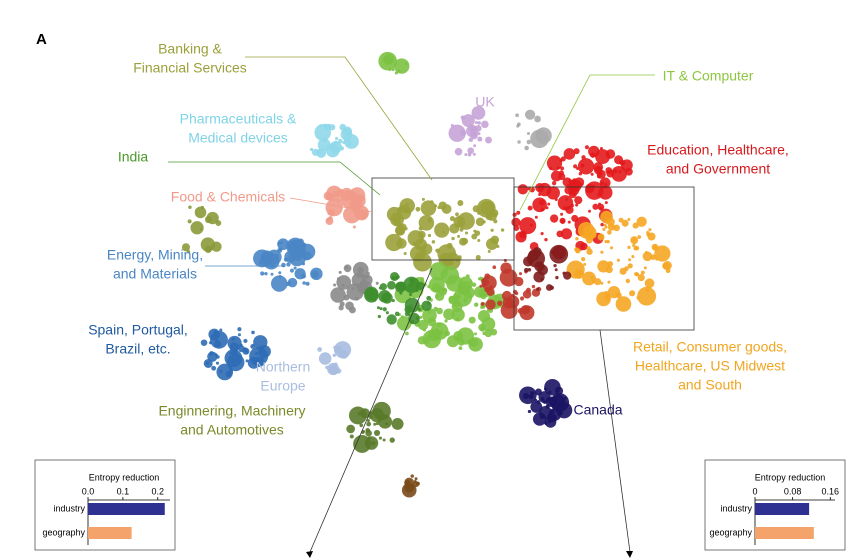 This screenshot has height=559, width=854. What do you see at coordinates (784, 533) in the screenshot?
I see `bar` at bounding box center [784, 533].